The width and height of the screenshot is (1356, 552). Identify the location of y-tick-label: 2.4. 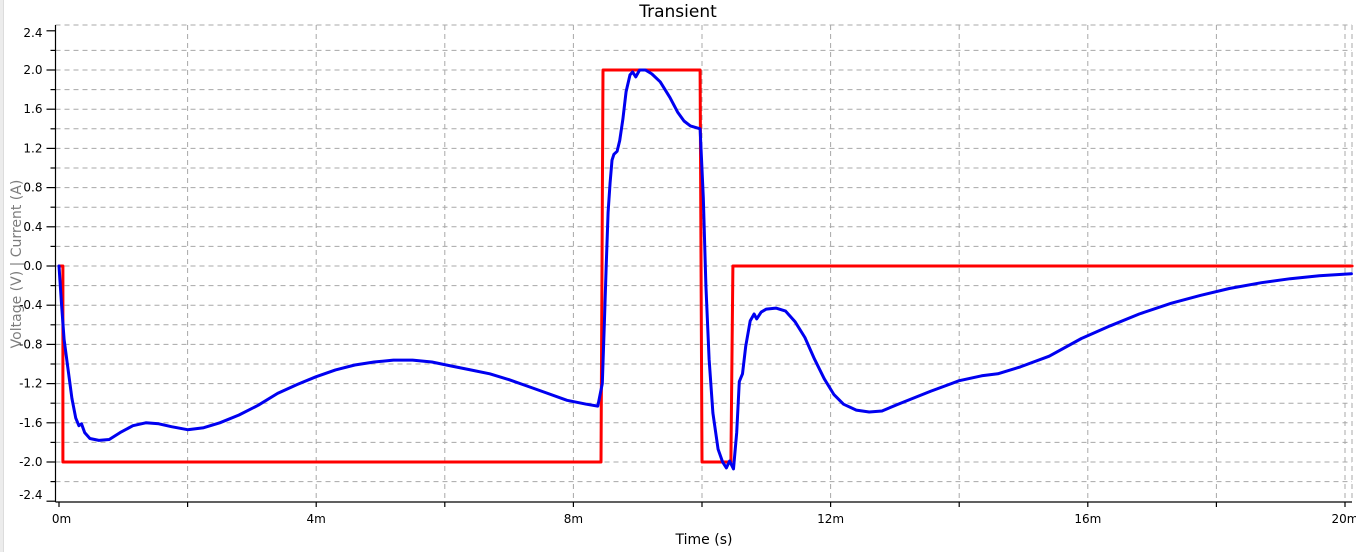
(32, 33).